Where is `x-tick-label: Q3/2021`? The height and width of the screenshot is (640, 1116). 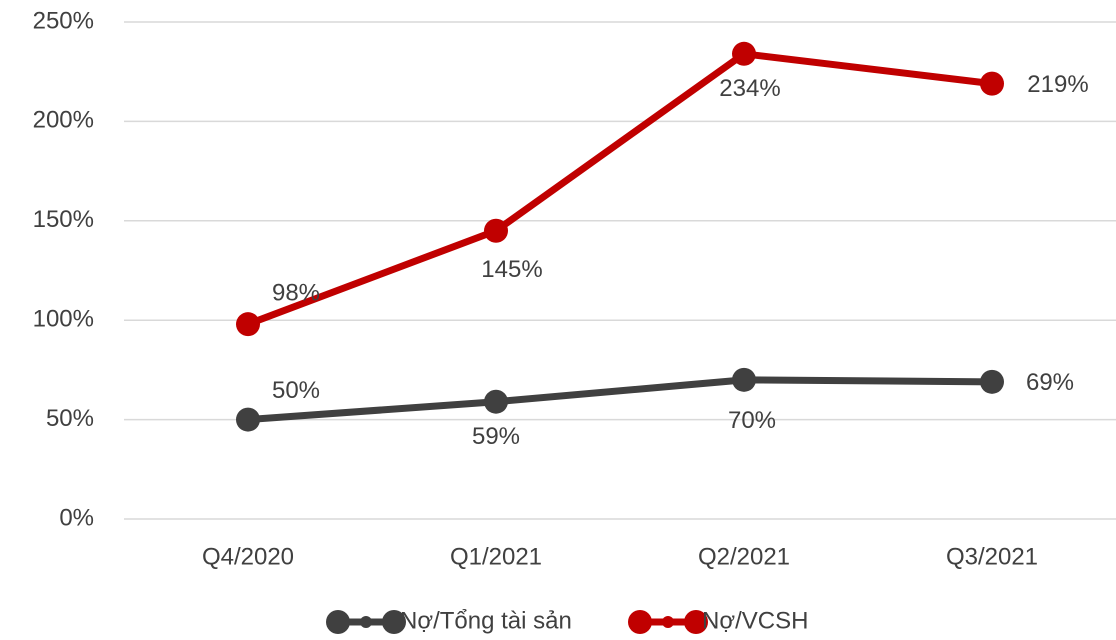 x-tick-label: Q3/2021 is located at coordinates (992, 556).